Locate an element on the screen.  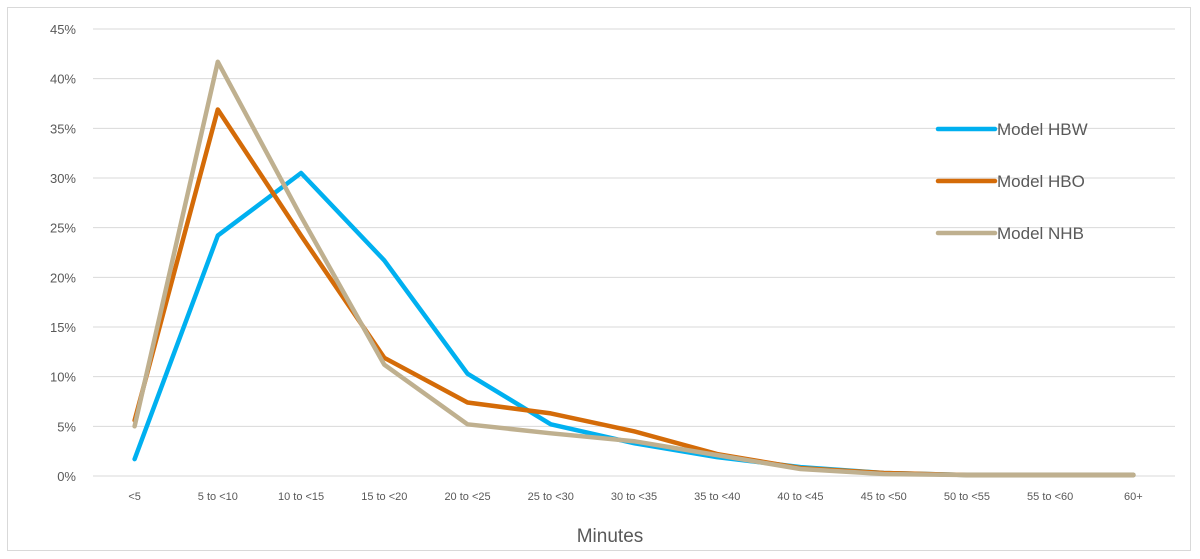
y-tick-label: 0% is located at coordinates (66, 476).